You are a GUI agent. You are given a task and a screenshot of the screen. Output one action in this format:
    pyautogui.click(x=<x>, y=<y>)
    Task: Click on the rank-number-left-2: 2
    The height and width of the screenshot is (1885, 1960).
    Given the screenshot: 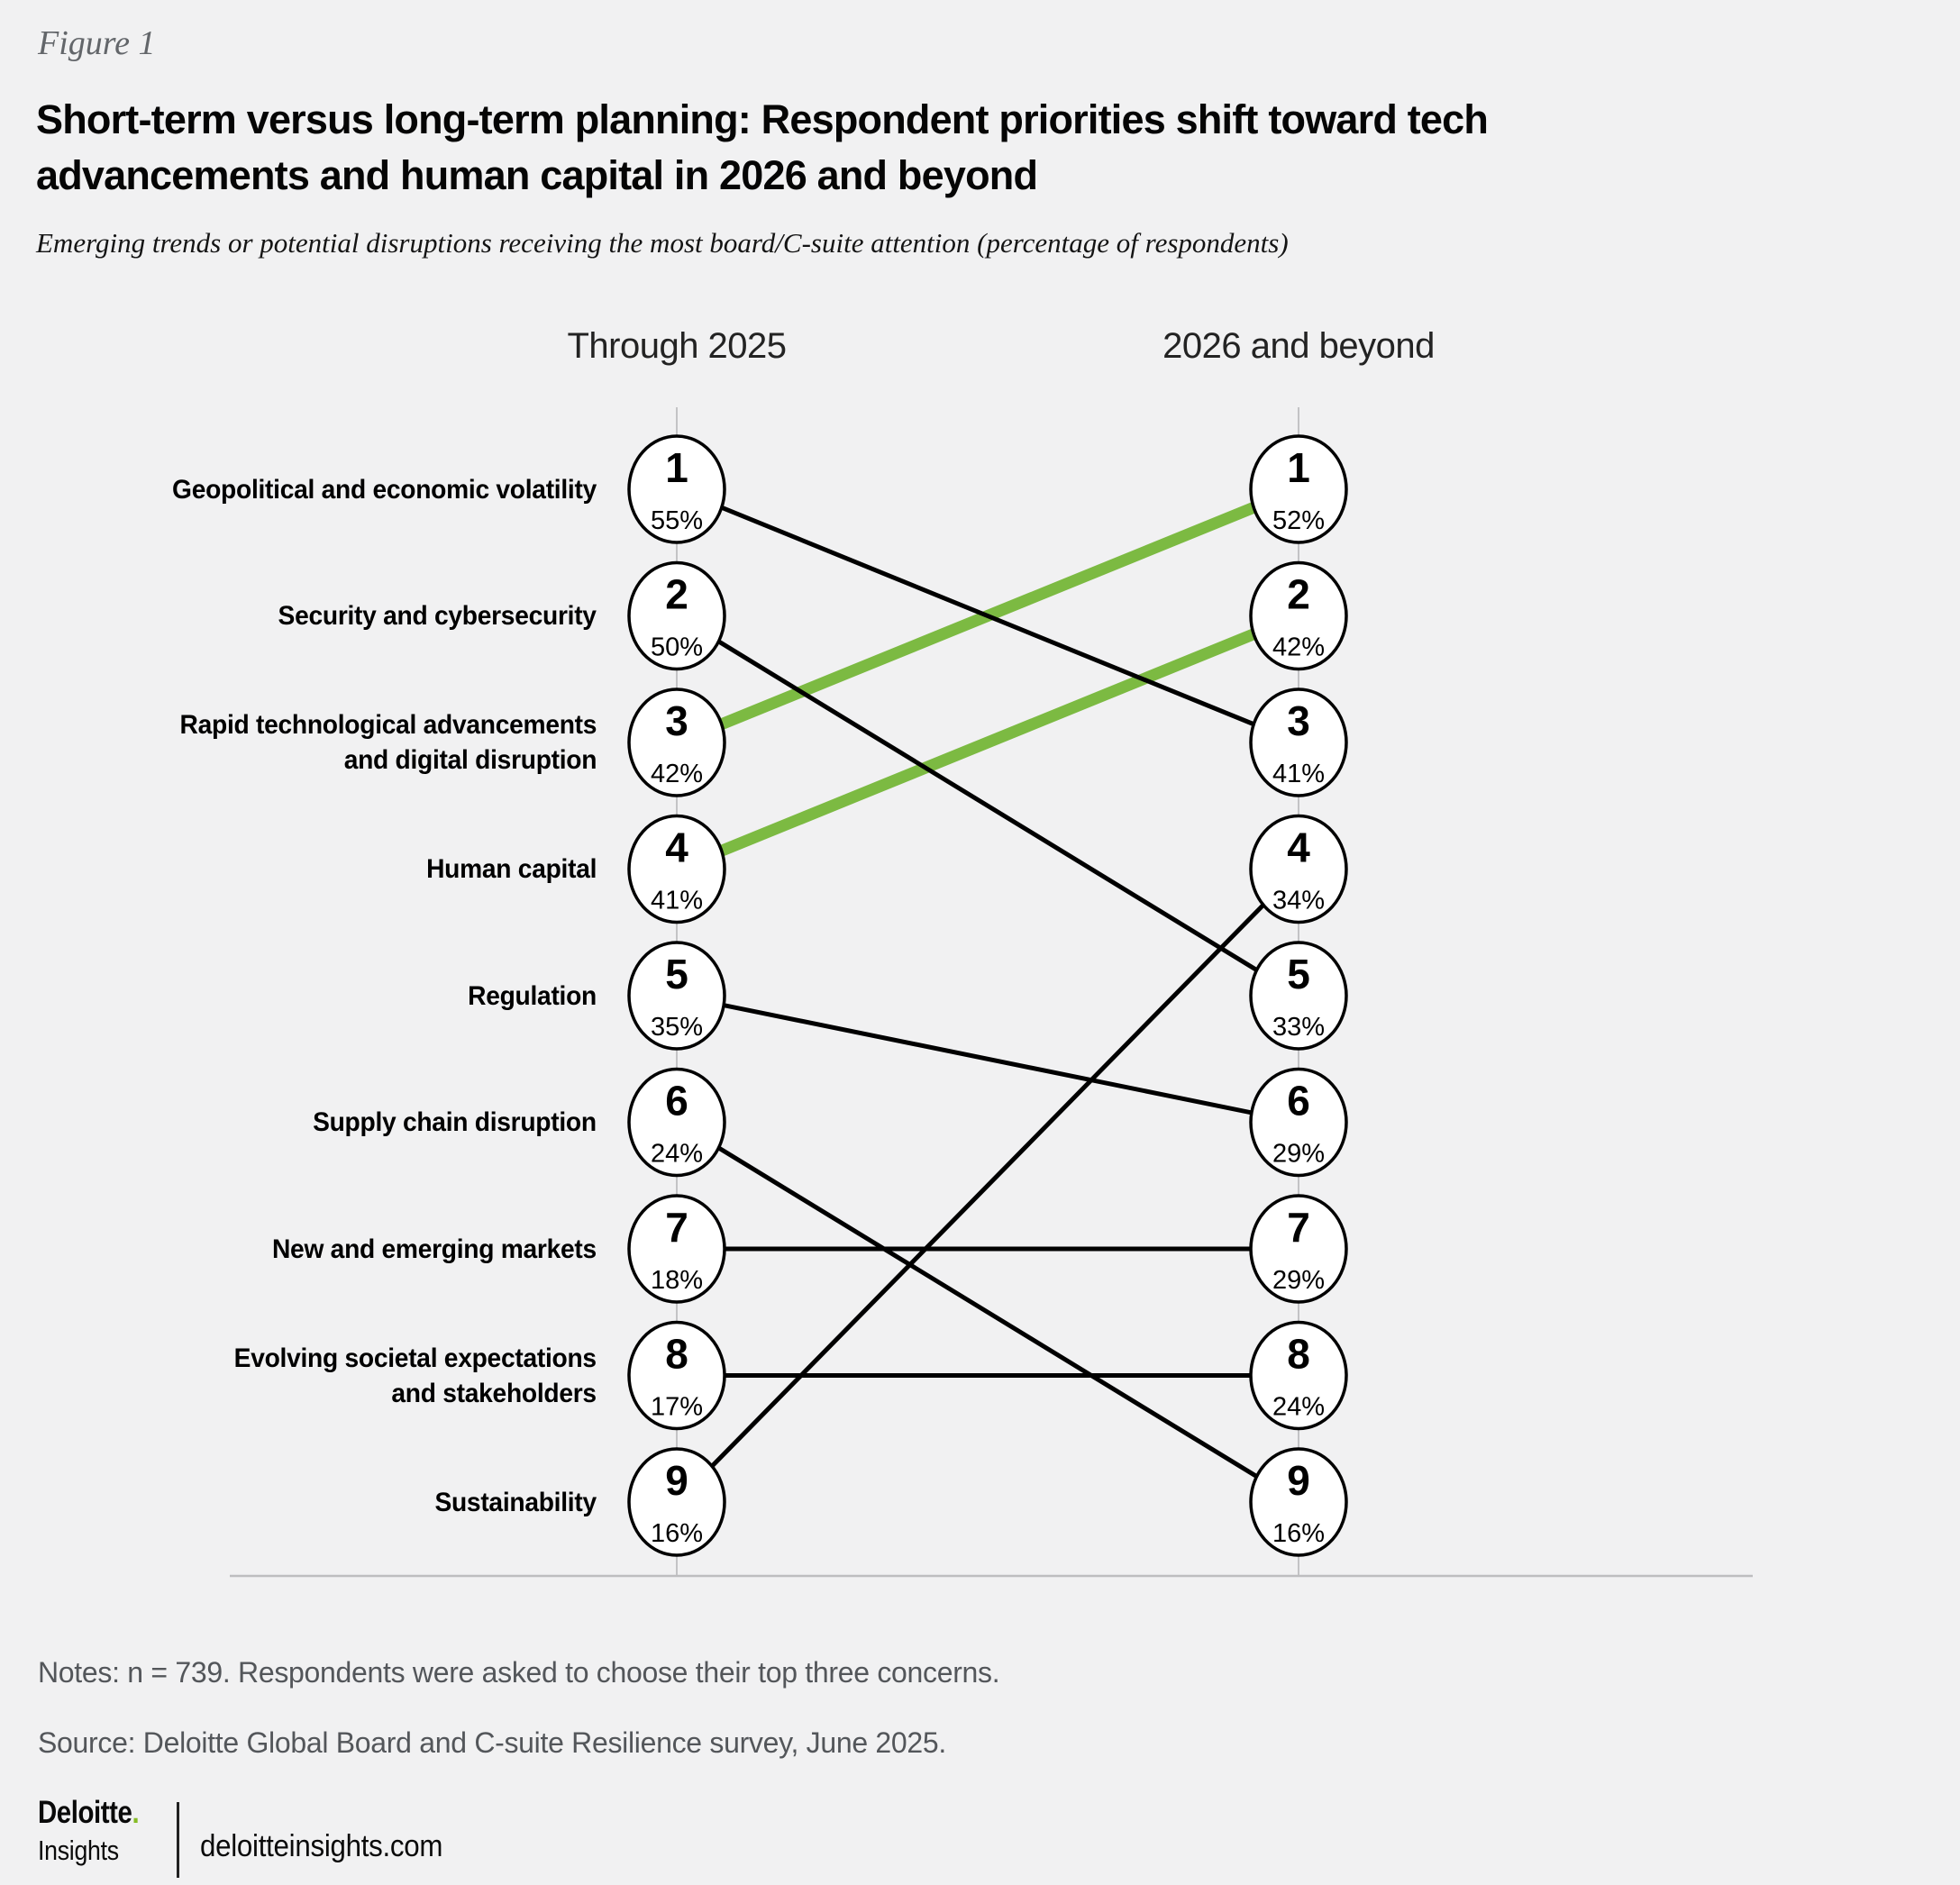 What is the action you would take?
    pyautogui.click(x=676, y=594)
    